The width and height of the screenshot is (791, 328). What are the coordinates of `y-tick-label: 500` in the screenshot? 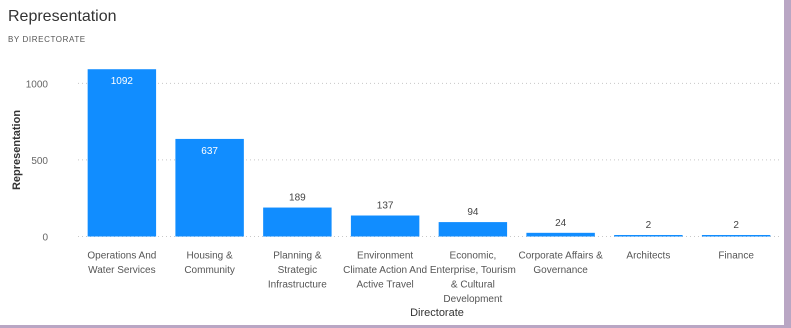 It's located at (39, 161).